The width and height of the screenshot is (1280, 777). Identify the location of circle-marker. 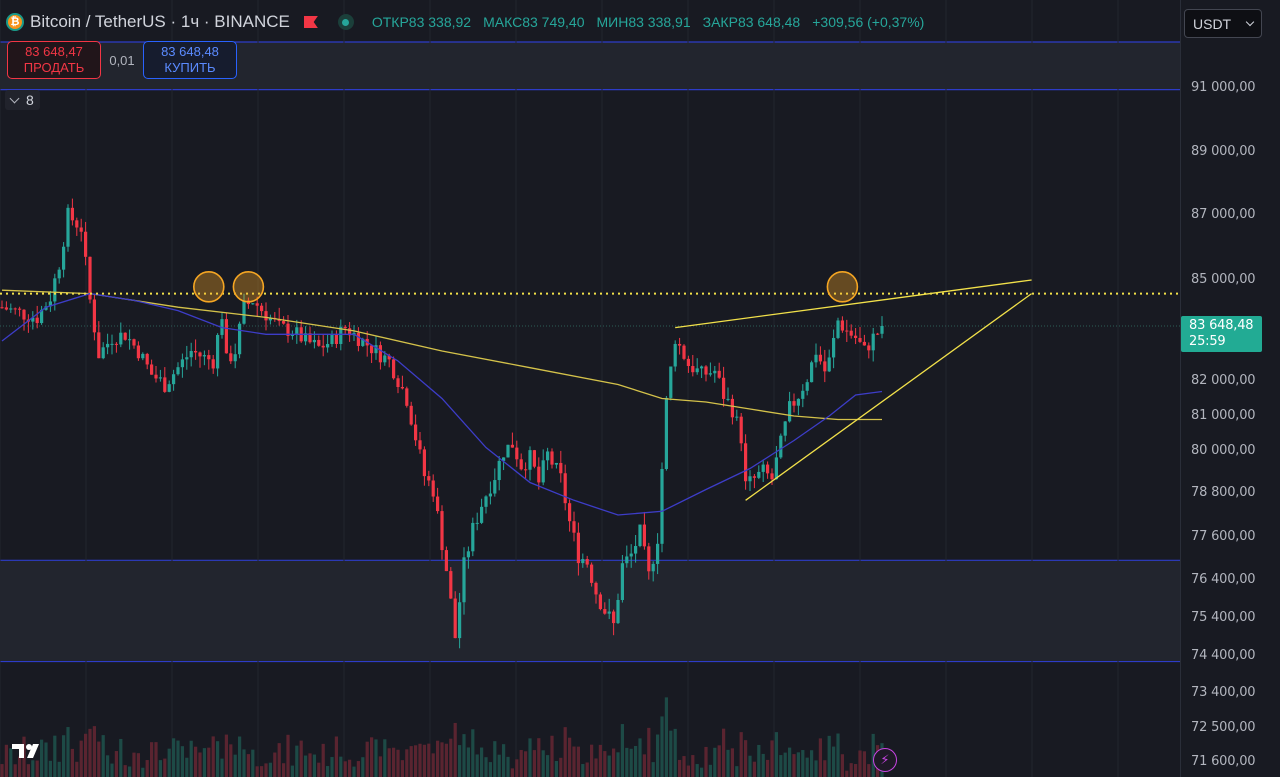
(209, 287).